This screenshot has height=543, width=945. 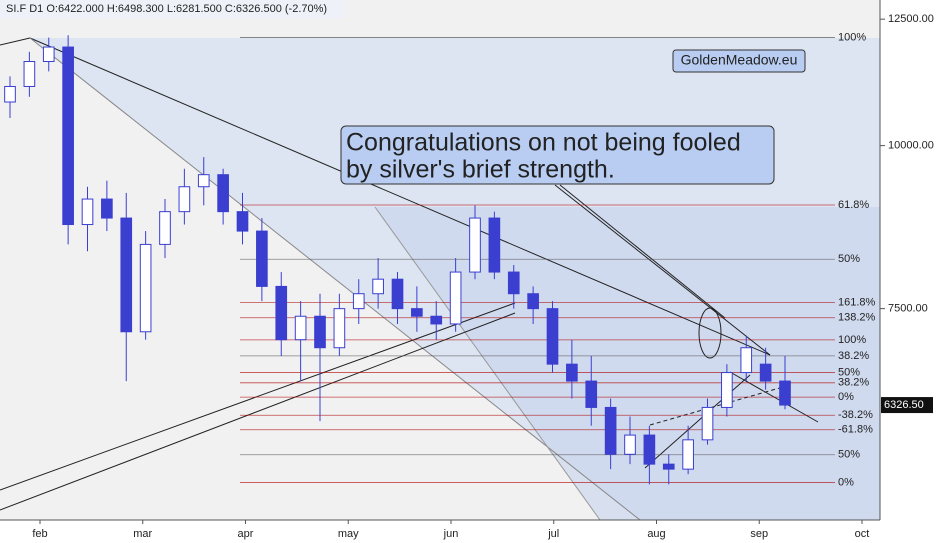 I want to click on annotation: Congratulations on not being fooled, so click(x=543, y=143).